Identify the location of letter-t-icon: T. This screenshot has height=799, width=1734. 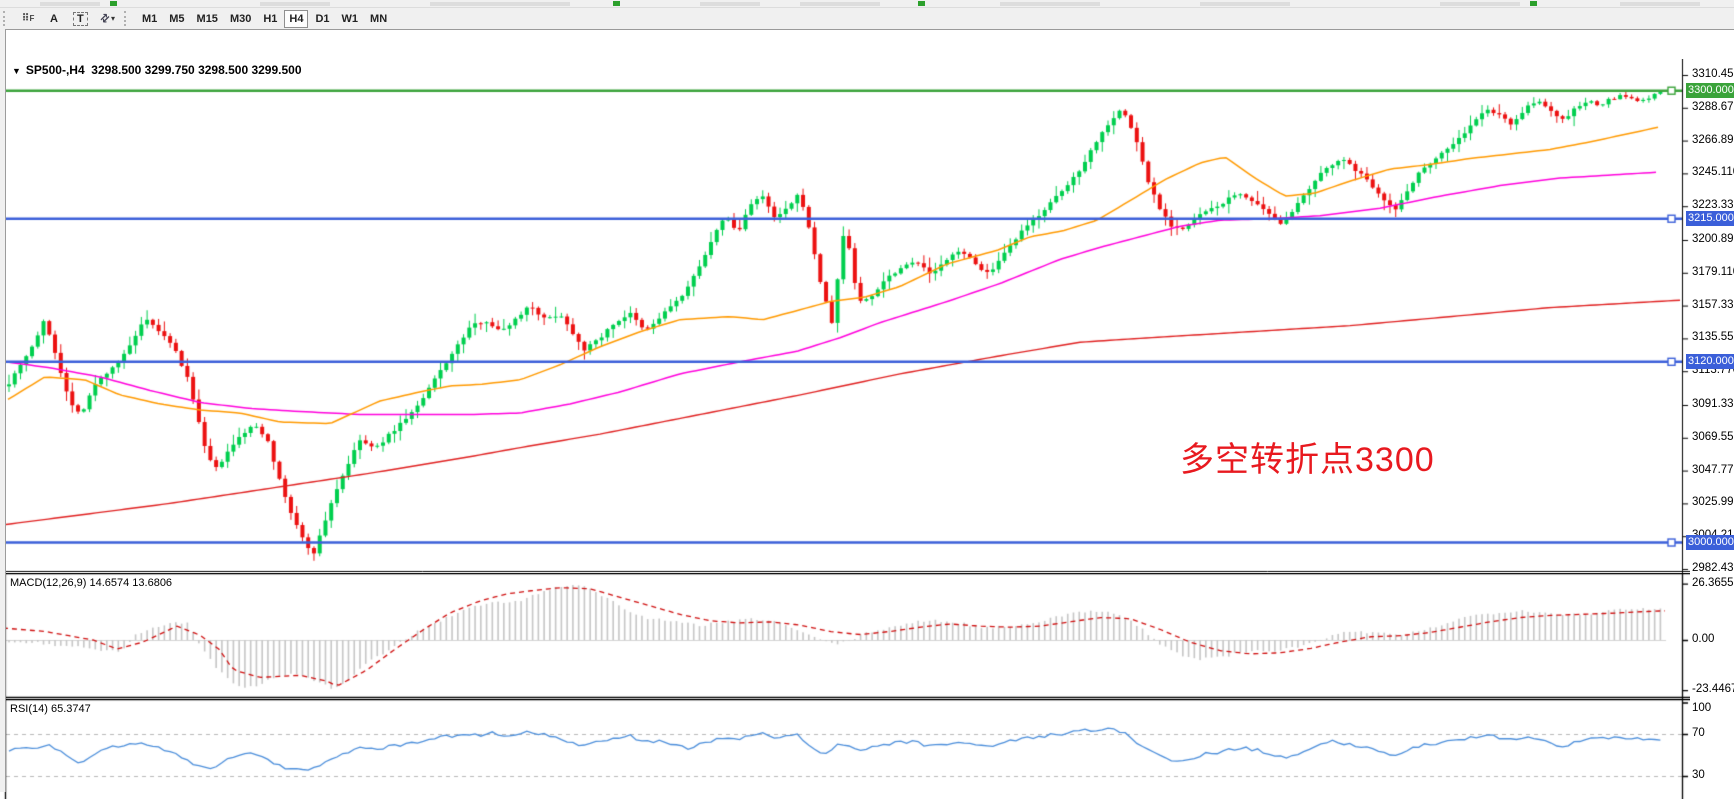
(80, 18).